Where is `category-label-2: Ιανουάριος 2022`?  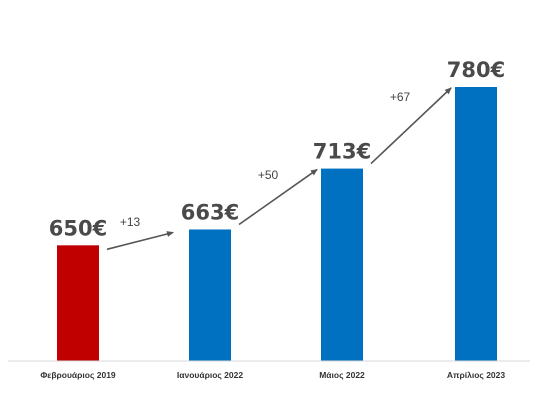 category-label-2: Ιανουάριος 2022 is located at coordinates (210, 375).